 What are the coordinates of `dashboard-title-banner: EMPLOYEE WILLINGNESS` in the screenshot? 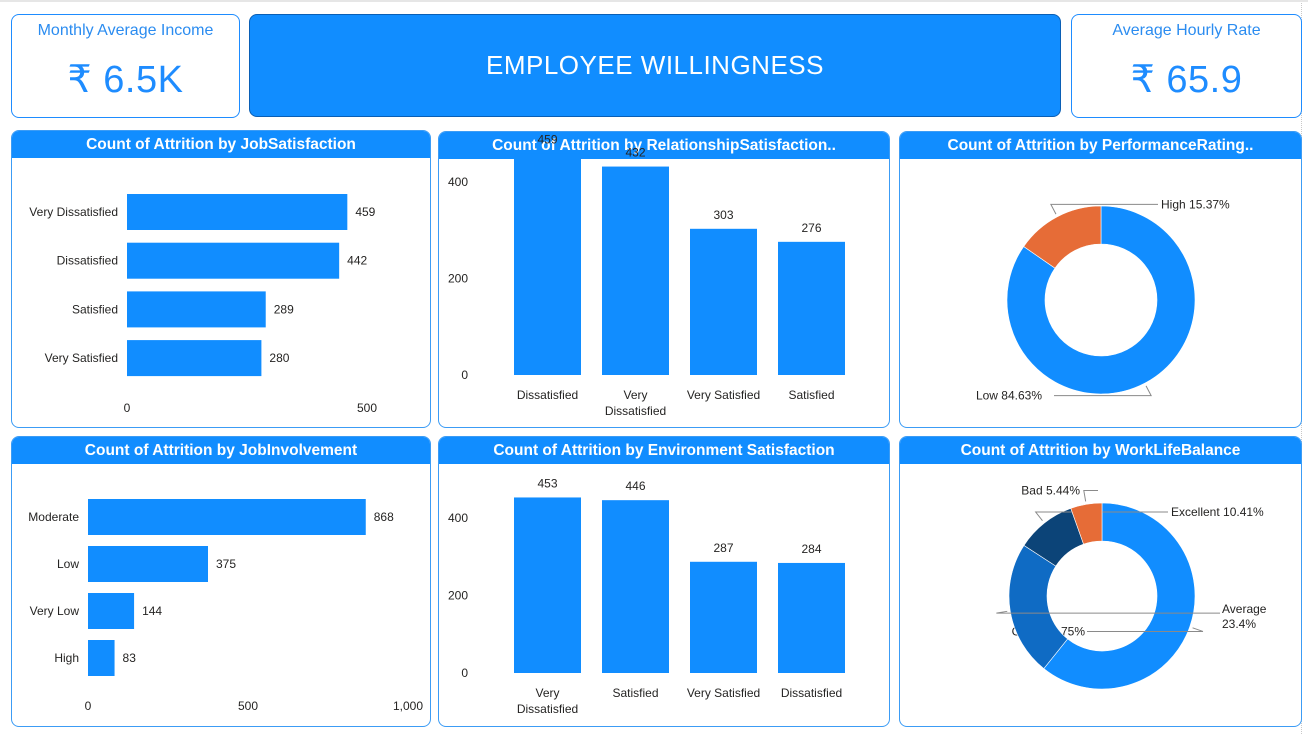 It's located at (655, 65).